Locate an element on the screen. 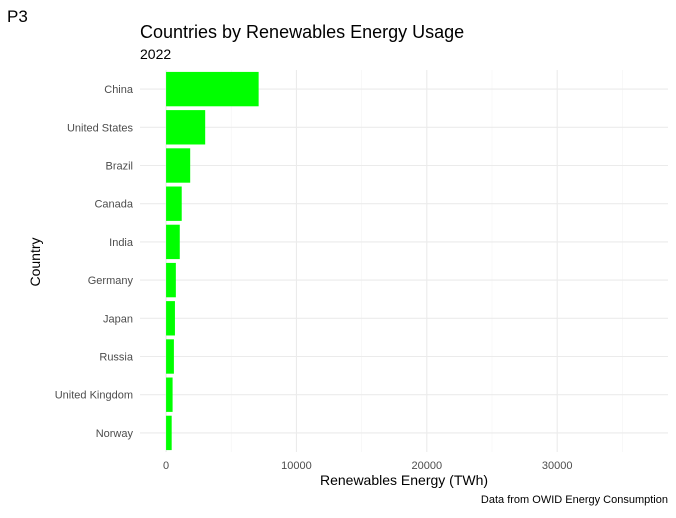 The width and height of the screenshot is (676, 518). y-axis-title: Country is located at coordinates (35, 261).